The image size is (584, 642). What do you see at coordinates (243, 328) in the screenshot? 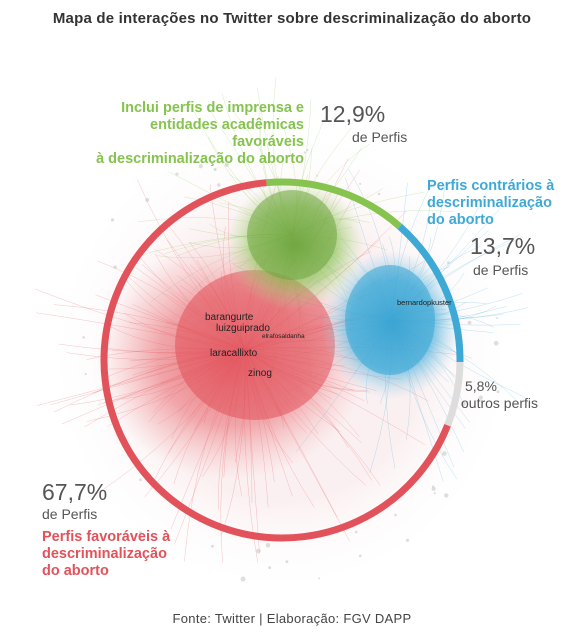
I see `node-label: luizguiprado` at bounding box center [243, 328].